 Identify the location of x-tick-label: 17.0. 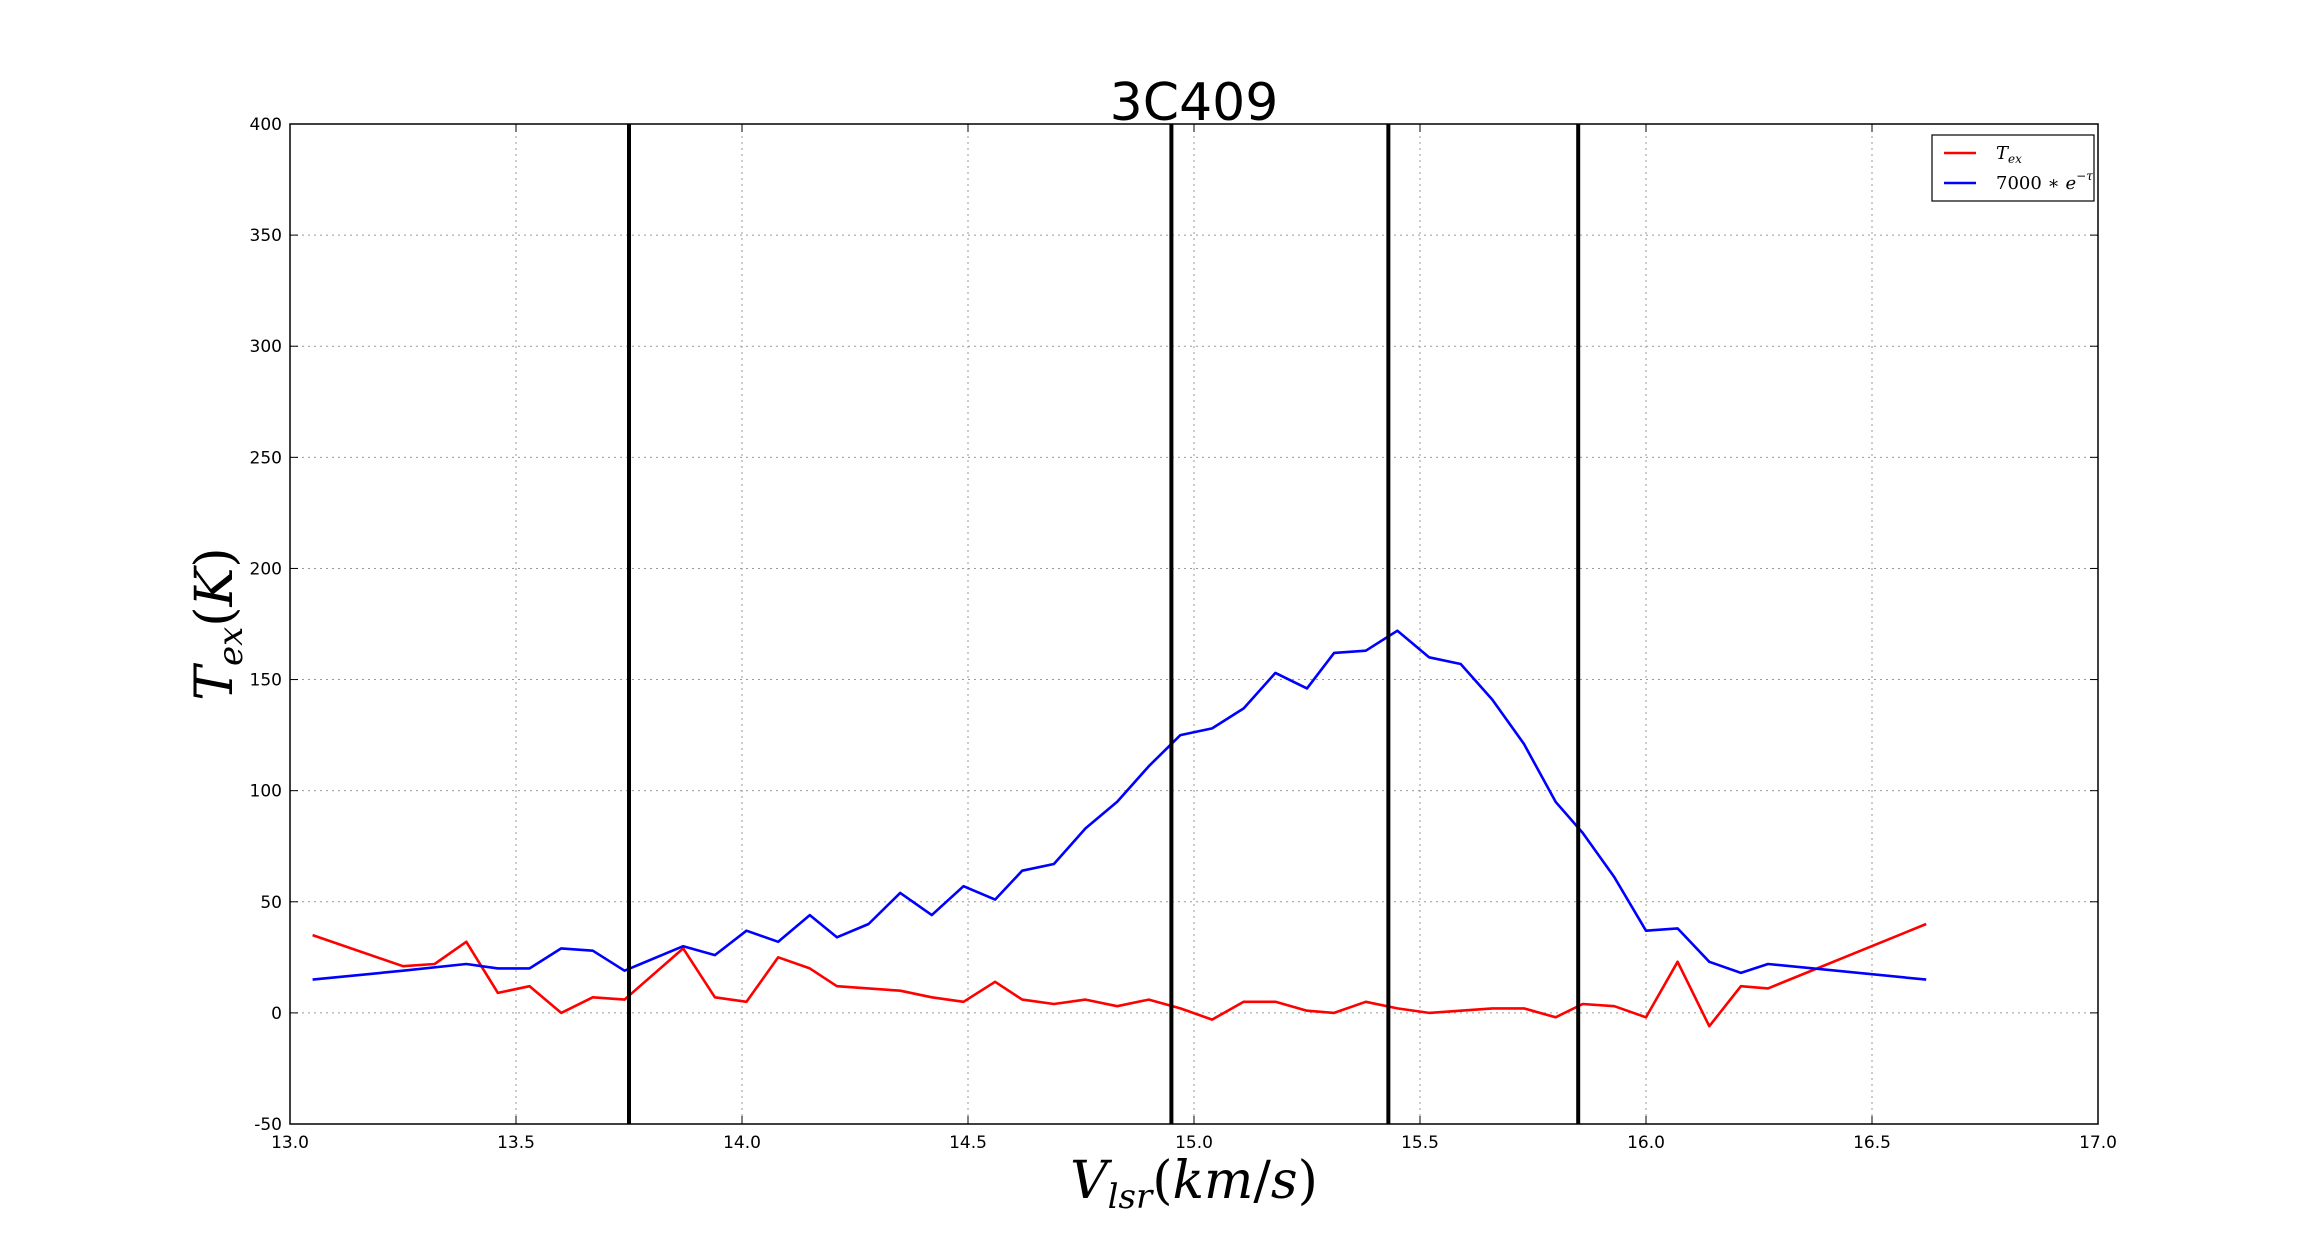
(2098, 1143).